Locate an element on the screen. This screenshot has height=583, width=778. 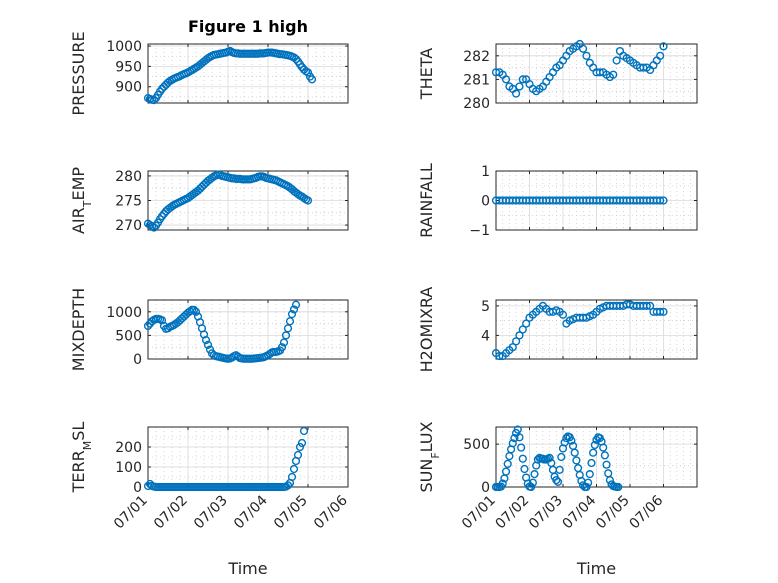
x-tick-label: 07/06 is located at coordinates (331, 512).